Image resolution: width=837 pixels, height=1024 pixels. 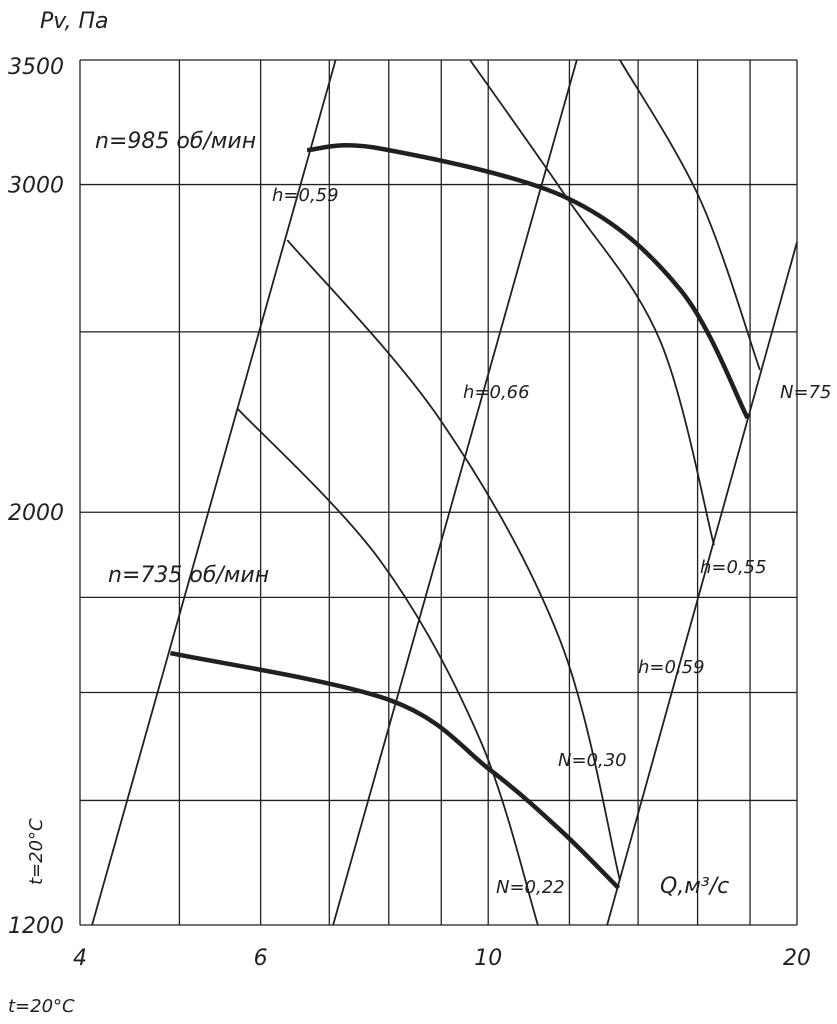 I want to click on curve-label: N=0,22, so click(x=530, y=887).